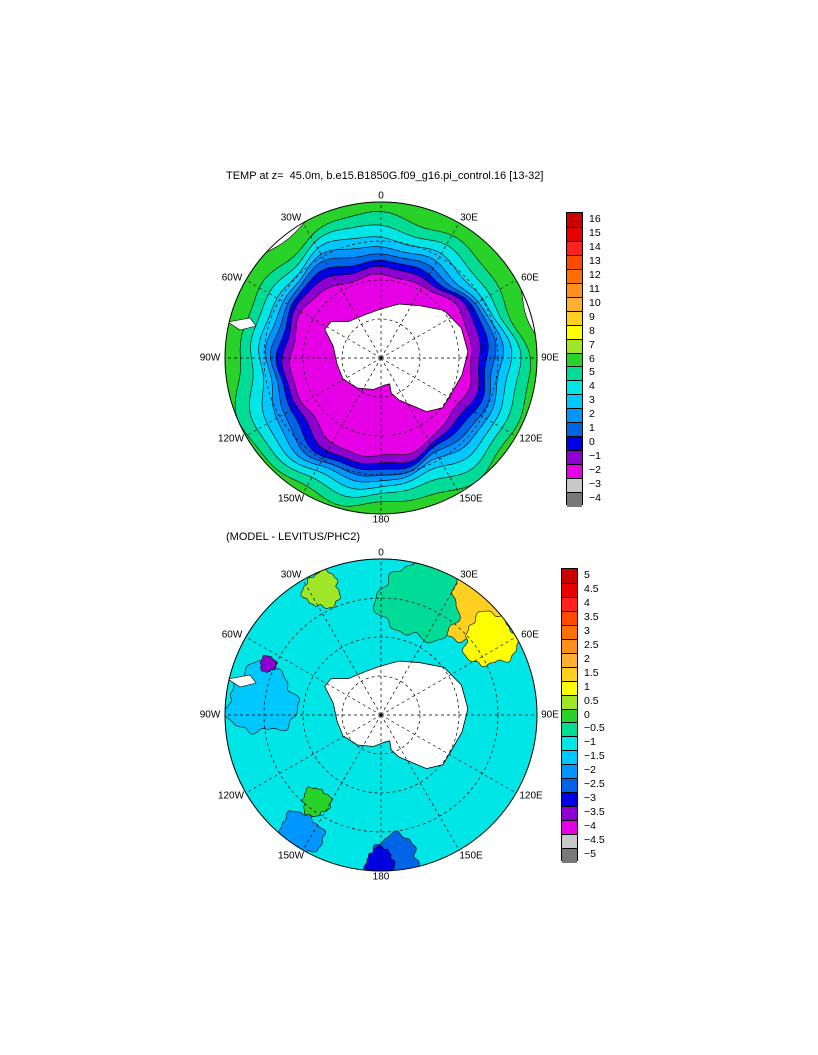  I want to click on map1-colorbar-label-1: 15, so click(595, 232).